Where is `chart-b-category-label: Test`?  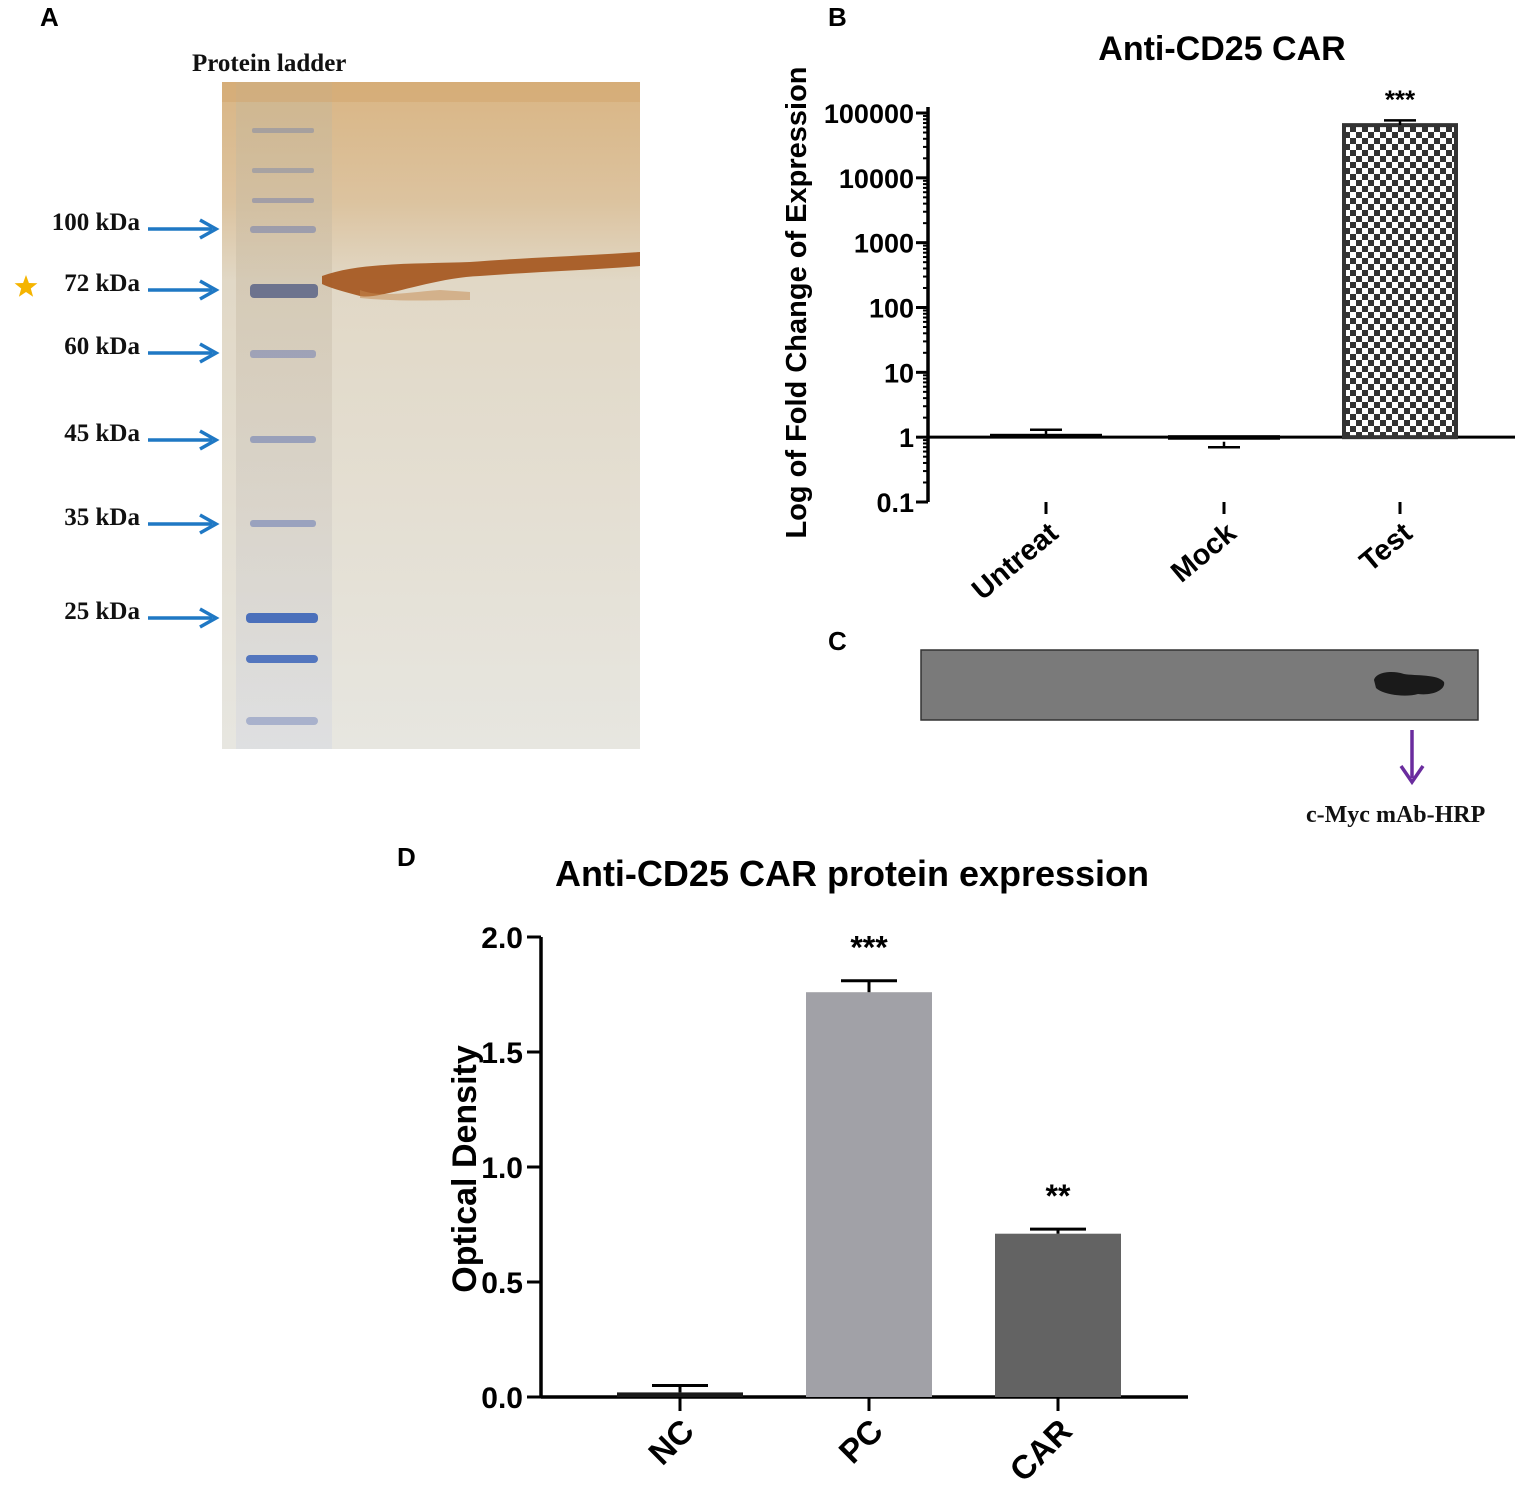 chart-b-category-label: Test is located at coordinates (1386, 548).